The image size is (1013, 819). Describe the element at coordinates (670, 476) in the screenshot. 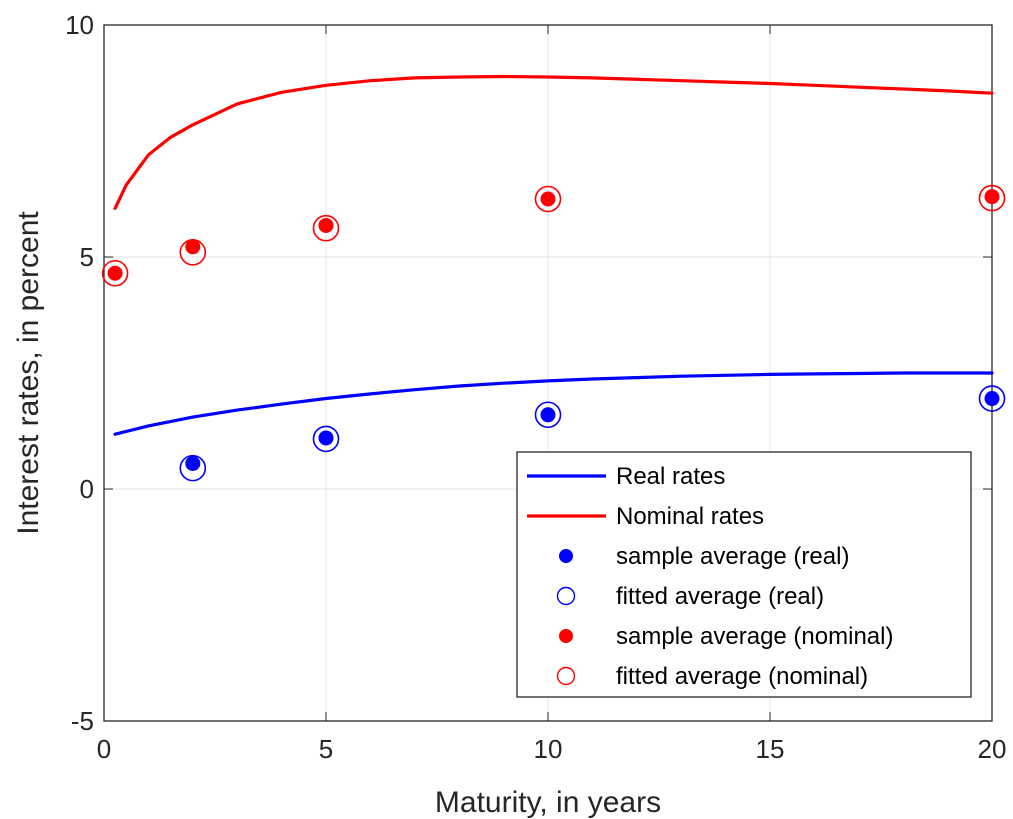

I see `legend-label-real-rates: Real rates` at that location.